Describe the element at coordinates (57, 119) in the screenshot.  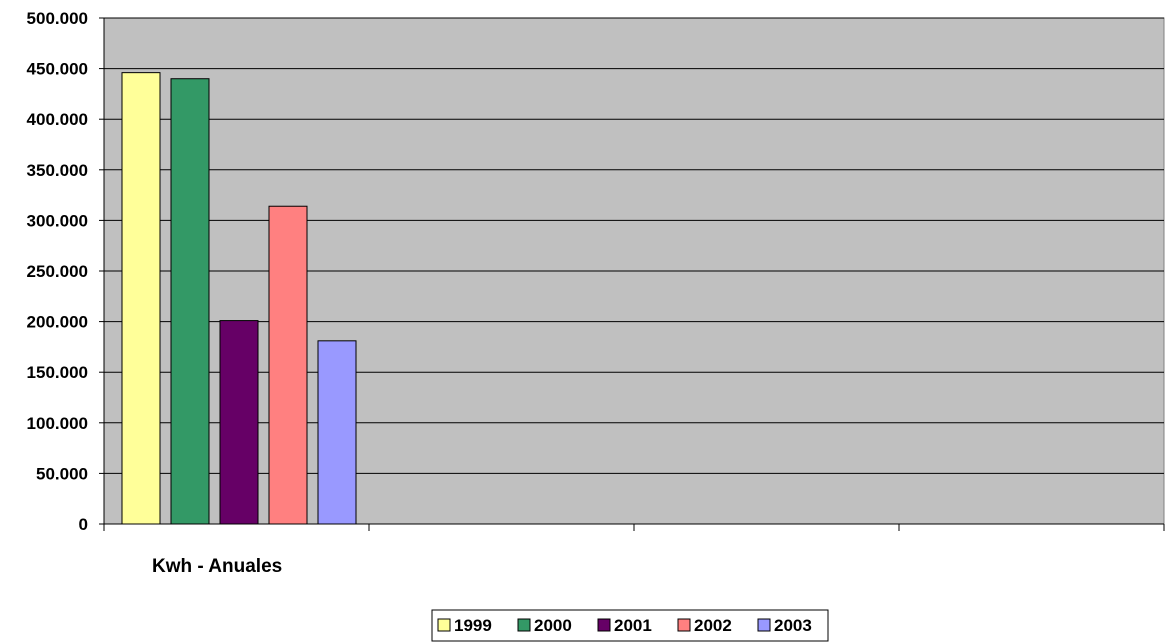
I see `y-tick-label: 400.000` at that location.